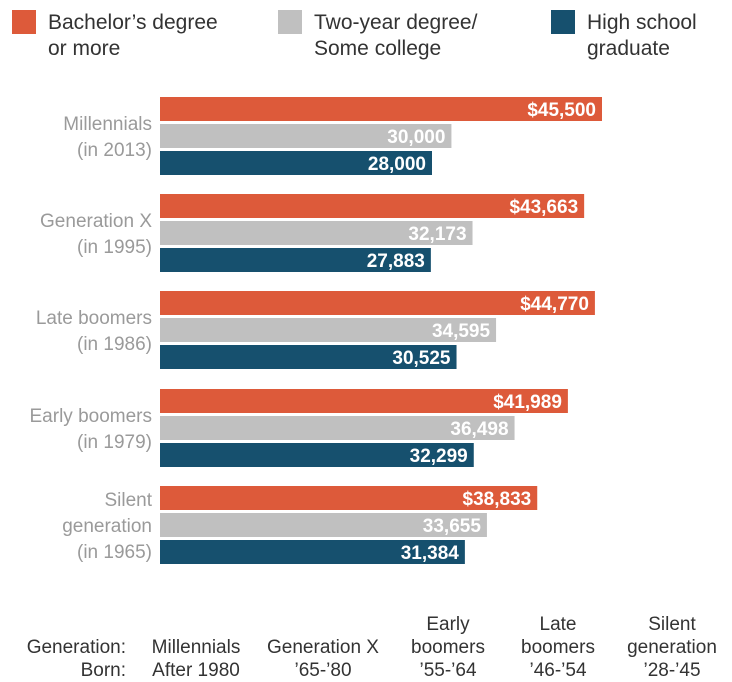  I want to click on bar-high-school-generation-x, so click(295, 260).